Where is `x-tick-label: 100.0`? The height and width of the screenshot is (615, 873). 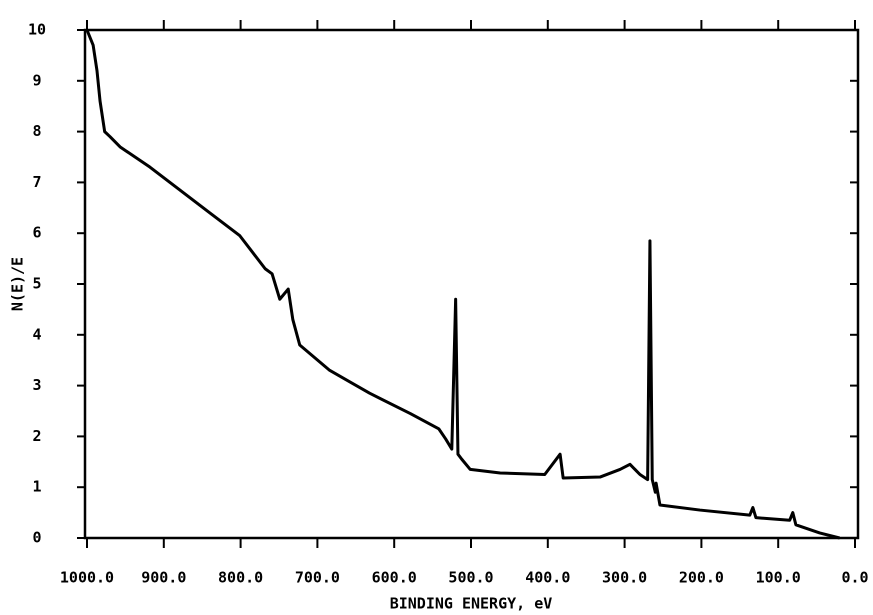
x-tick-label: 100.0 is located at coordinates (778, 578).